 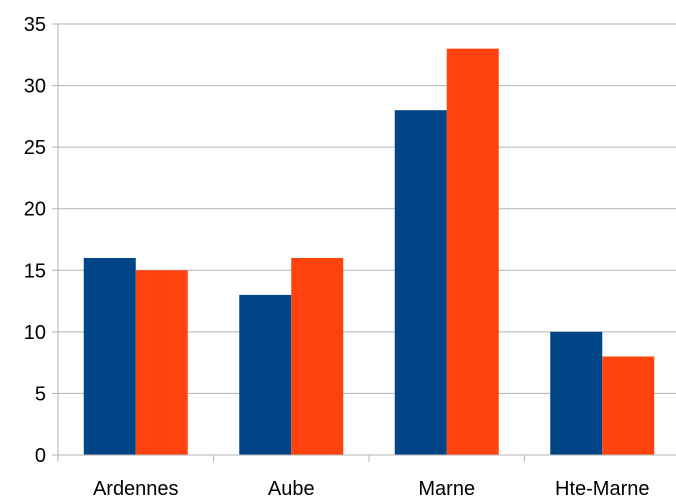 What do you see at coordinates (136, 487) in the screenshot?
I see `category-label-ardennes: Ardennes` at bounding box center [136, 487].